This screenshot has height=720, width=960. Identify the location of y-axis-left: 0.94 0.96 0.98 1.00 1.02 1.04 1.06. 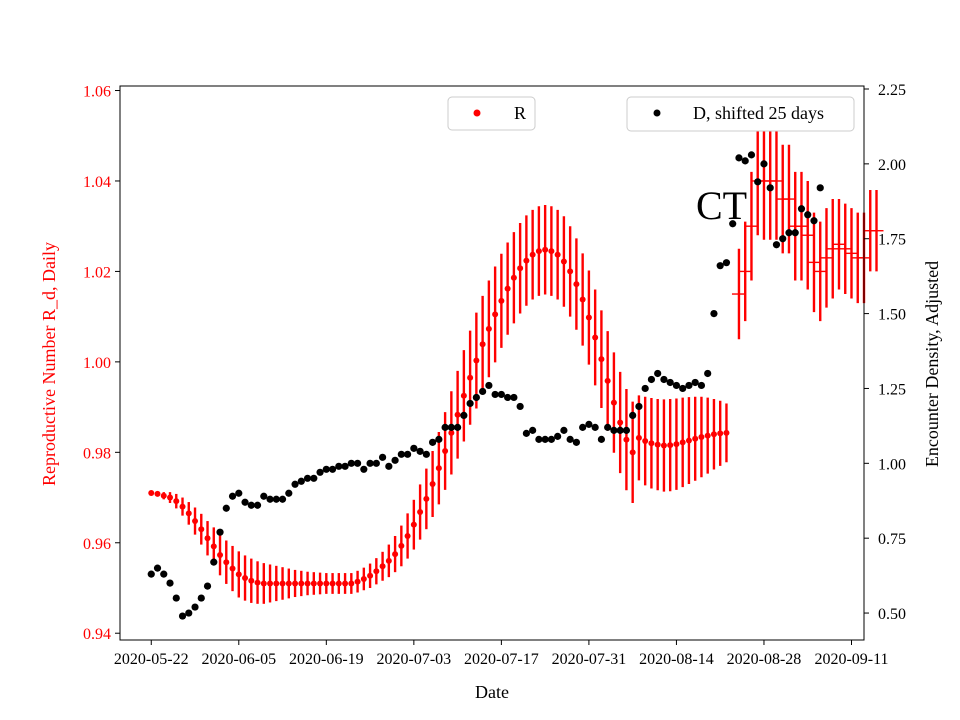
(101, 363).